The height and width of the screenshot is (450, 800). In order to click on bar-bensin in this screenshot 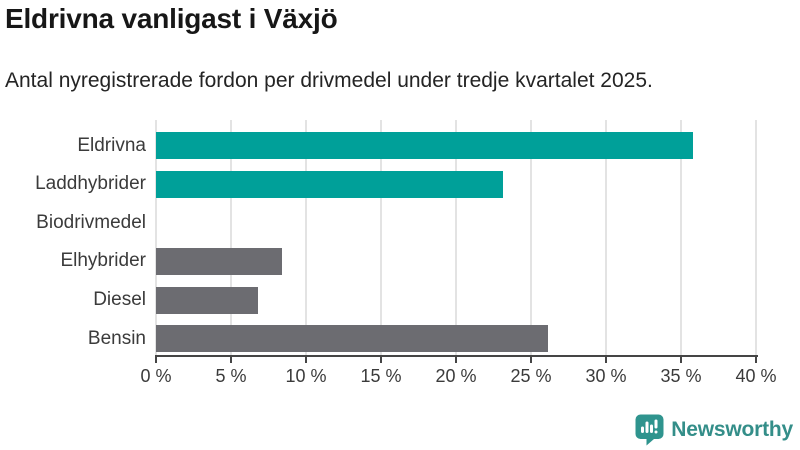, I will do `click(352, 339)`.